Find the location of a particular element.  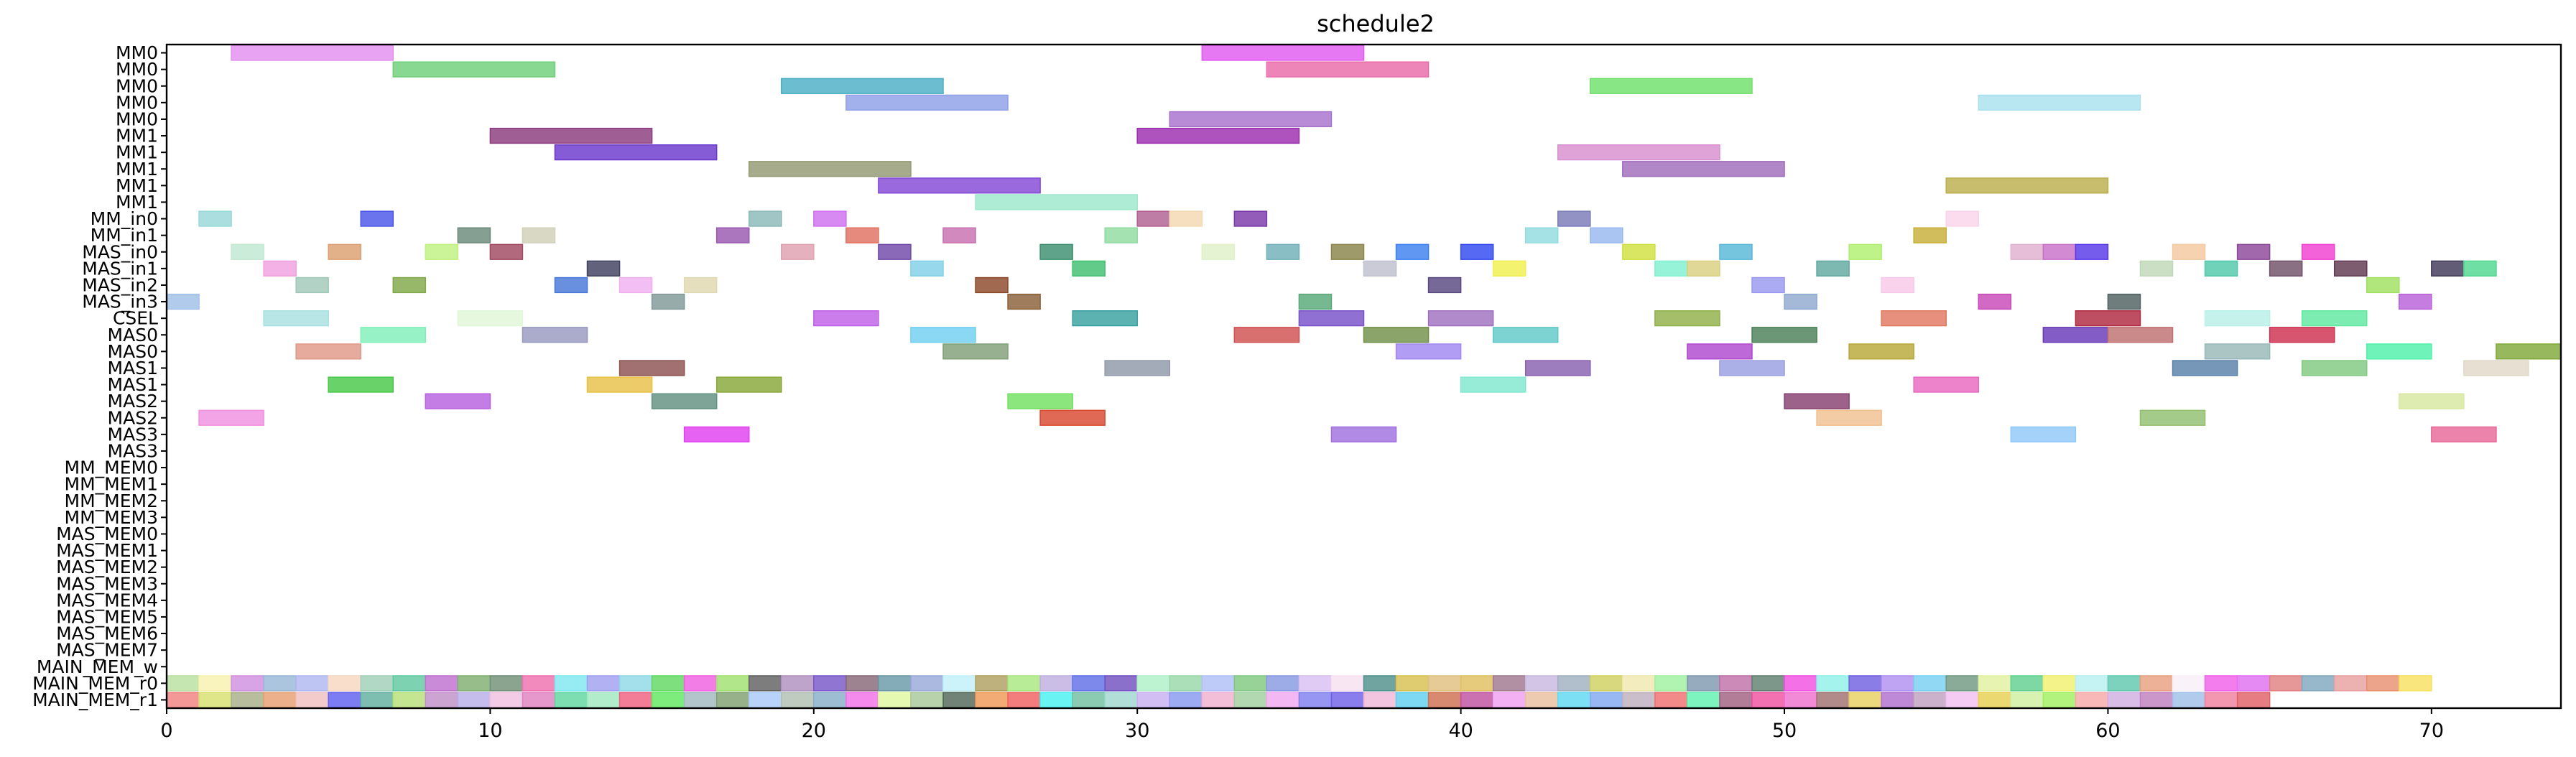

y-tick-label: MM1 is located at coordinates (137, 185).